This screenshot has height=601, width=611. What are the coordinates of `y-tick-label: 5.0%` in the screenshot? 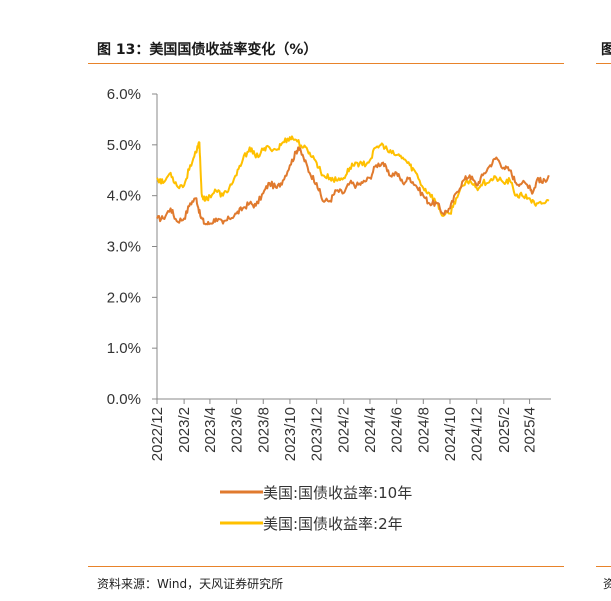 It's located at (124, 145).